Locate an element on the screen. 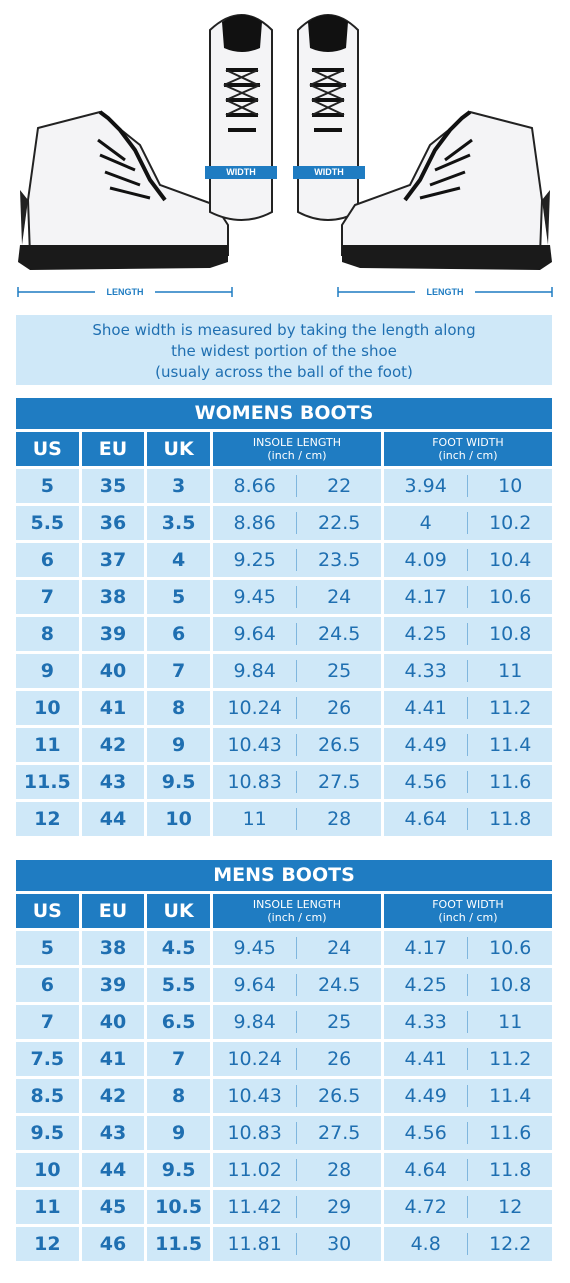 This screenshot has height=1283, width=570. foot-width-inch: 4.25 is located at coordinates (425, 634).